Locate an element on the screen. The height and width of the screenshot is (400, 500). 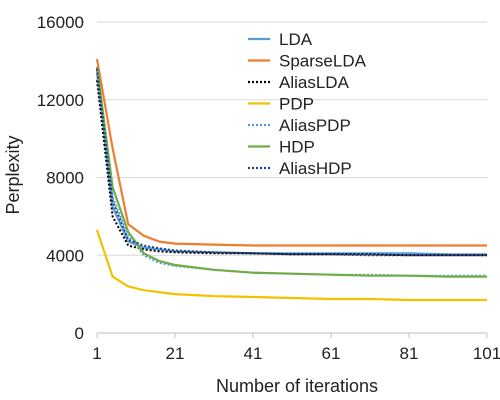
series-line-pdp is located at coordinates (291, 265).